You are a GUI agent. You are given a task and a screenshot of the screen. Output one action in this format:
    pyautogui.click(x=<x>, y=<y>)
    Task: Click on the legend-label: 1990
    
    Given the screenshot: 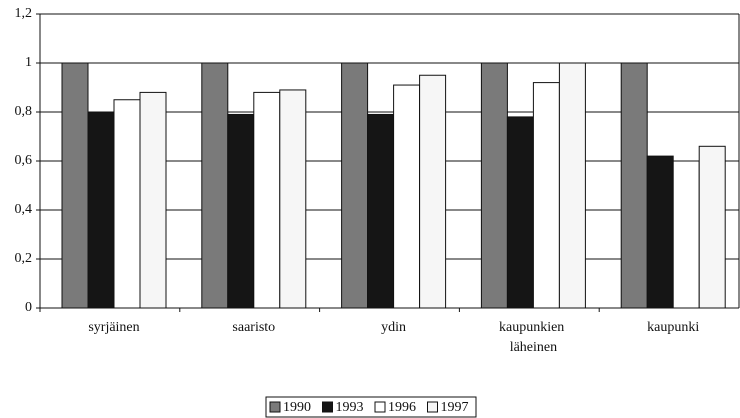 What is the action you would take?
    pyautogui.click(x=297, y=407)
    